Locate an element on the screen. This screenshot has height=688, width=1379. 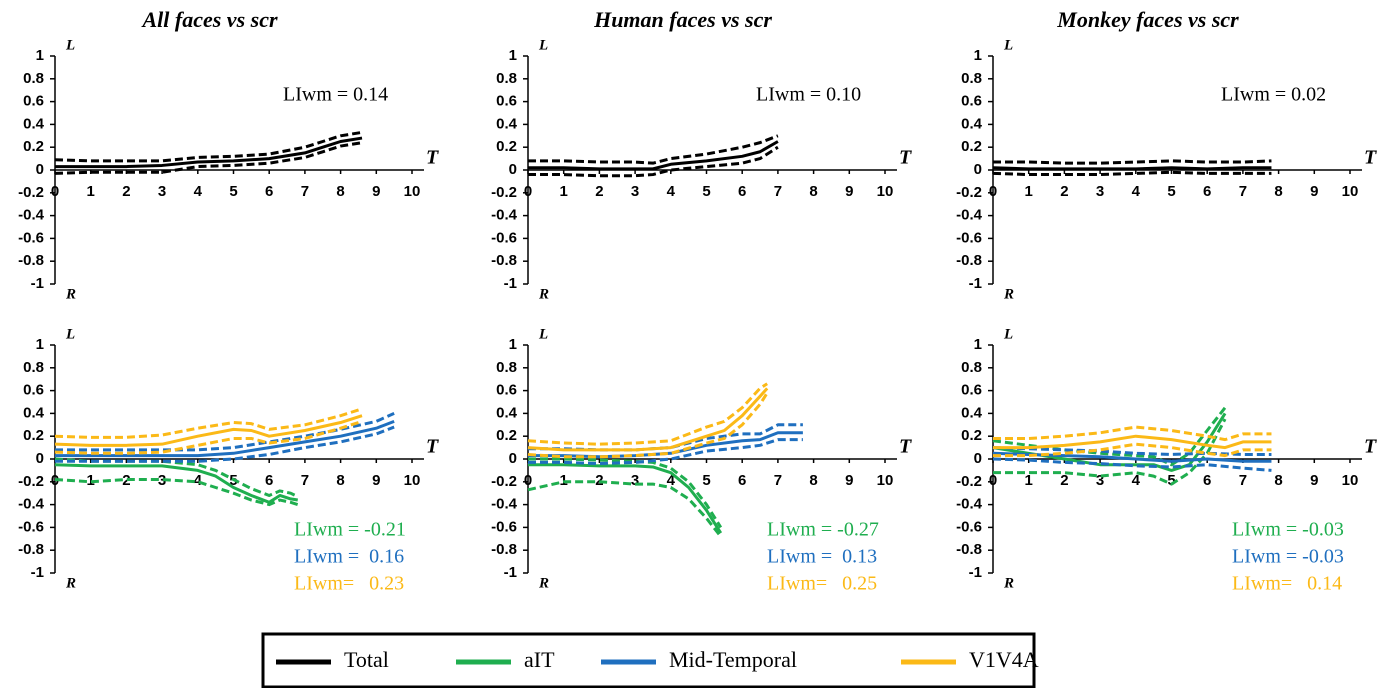
x-tick-label: 4 is located at coordinates (198, 480).